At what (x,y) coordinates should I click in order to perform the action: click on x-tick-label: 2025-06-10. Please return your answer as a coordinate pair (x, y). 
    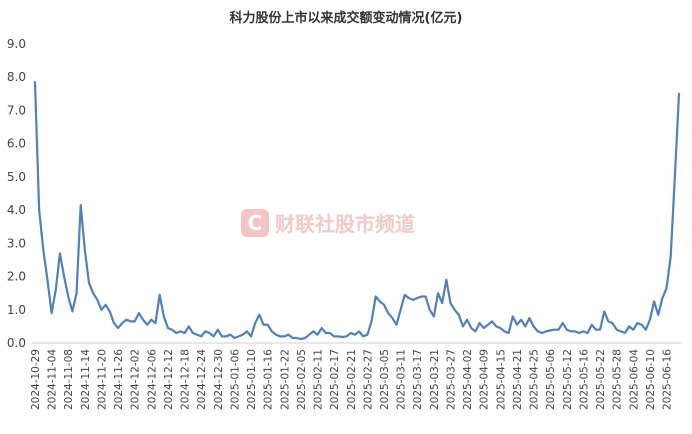
    Looking at the image, I should click on (651, 379).